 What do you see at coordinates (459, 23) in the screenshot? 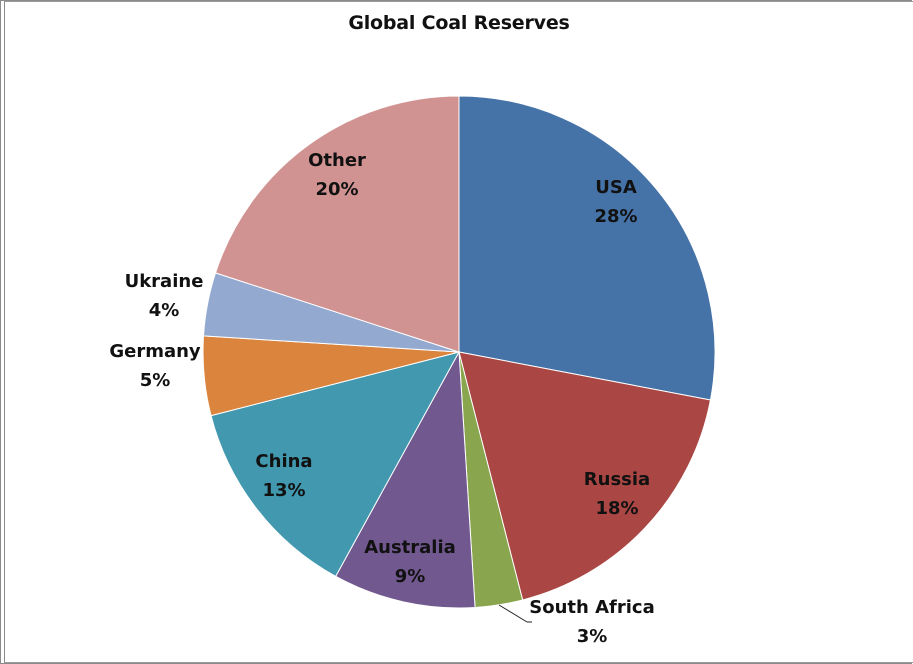
I see `chart-title: Global Coal Reserves` at bounding box center [459, 23].